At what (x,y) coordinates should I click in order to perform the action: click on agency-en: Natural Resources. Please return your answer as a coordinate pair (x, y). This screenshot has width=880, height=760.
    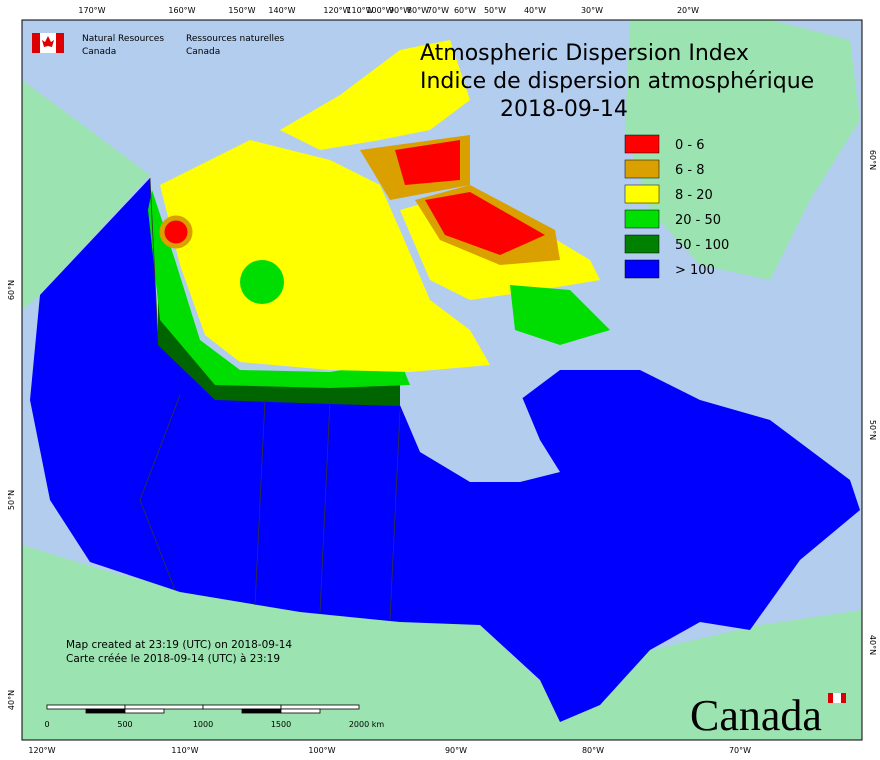
    Looking at the image, I should click on (123, 39).